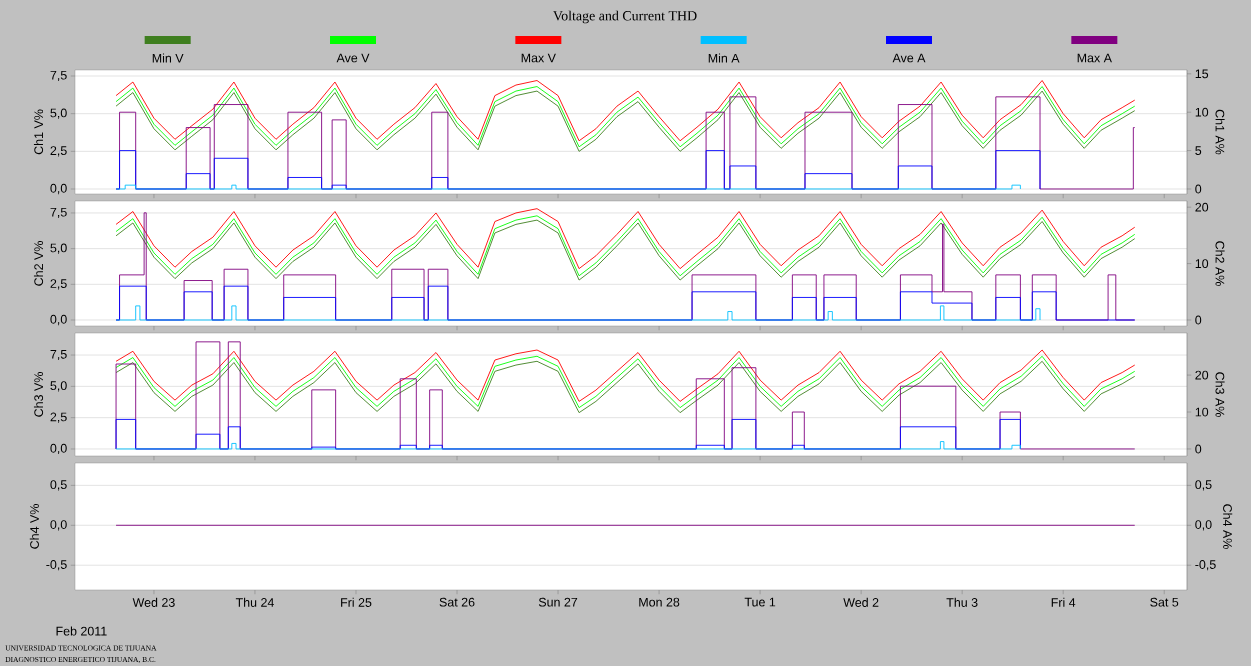  I want to click on legend-label: Min V, so click(168, 58).